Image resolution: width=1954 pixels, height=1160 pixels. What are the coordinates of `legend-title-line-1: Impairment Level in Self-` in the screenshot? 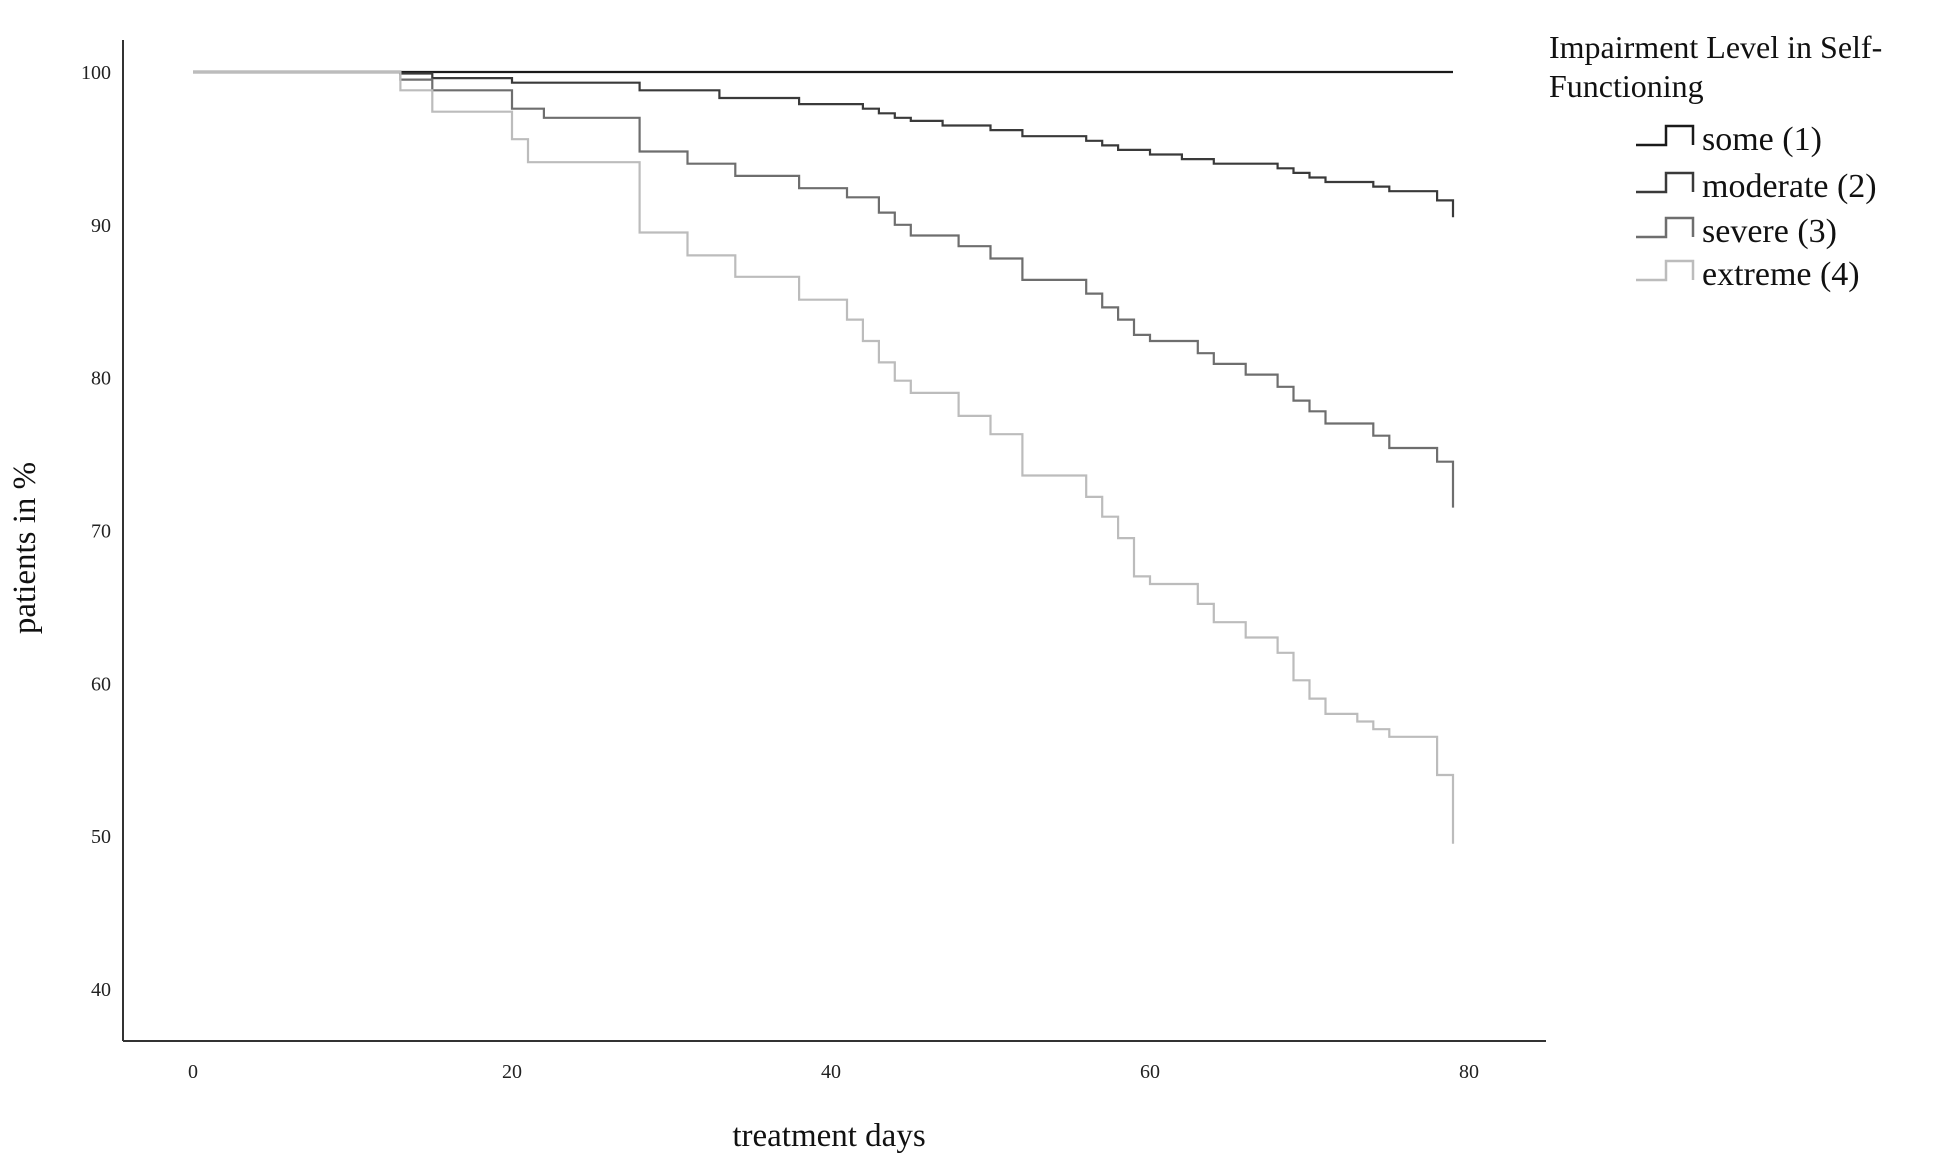 It's located at (1715, 47).